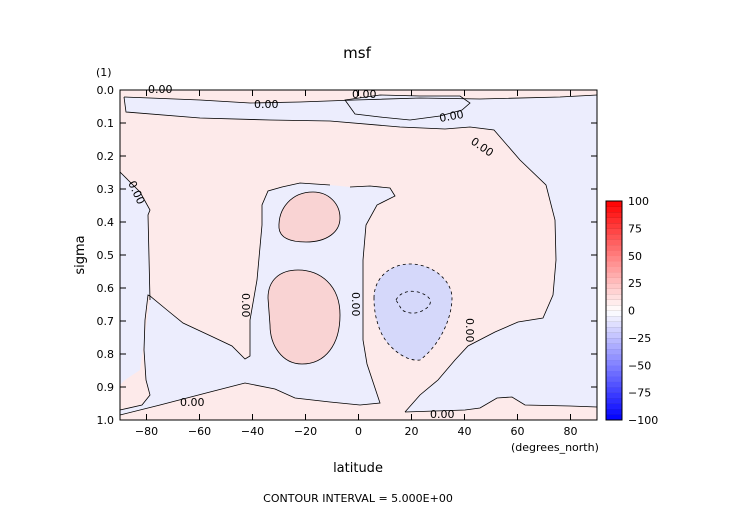  I want to click on colorbar-tick-label: −100, so click(643, 420).